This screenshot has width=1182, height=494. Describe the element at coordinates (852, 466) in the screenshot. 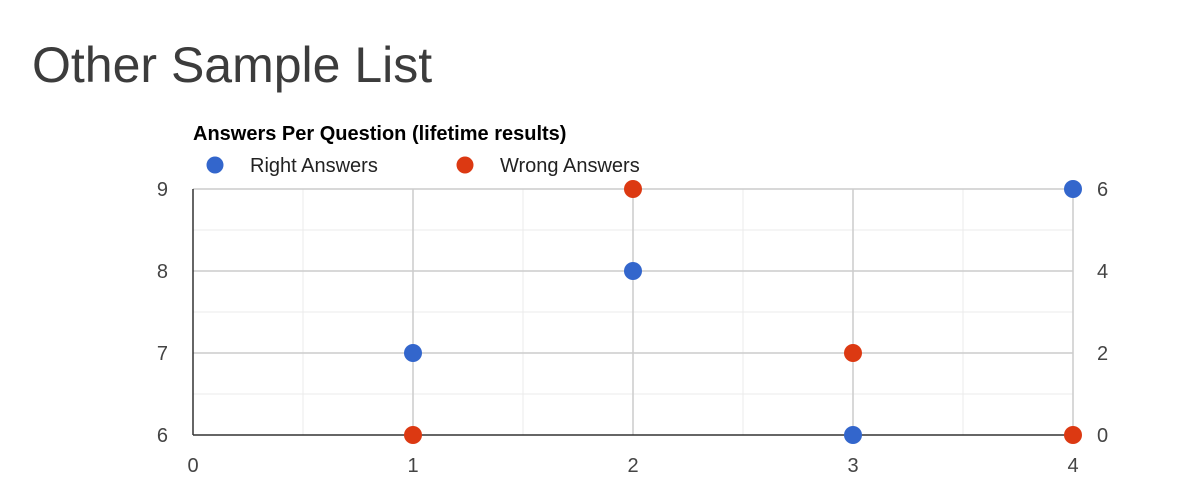

I see `x-tick-label: 3` at that location.